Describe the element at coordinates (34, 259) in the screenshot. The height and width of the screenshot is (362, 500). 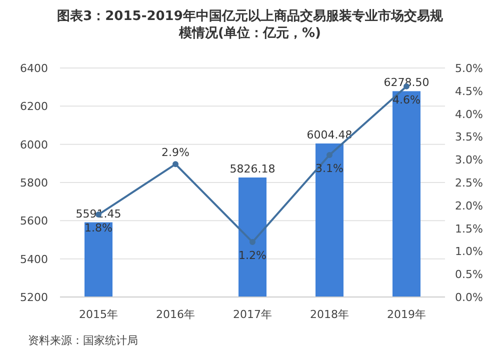
I see `y-tick-label: 5400` at that location.